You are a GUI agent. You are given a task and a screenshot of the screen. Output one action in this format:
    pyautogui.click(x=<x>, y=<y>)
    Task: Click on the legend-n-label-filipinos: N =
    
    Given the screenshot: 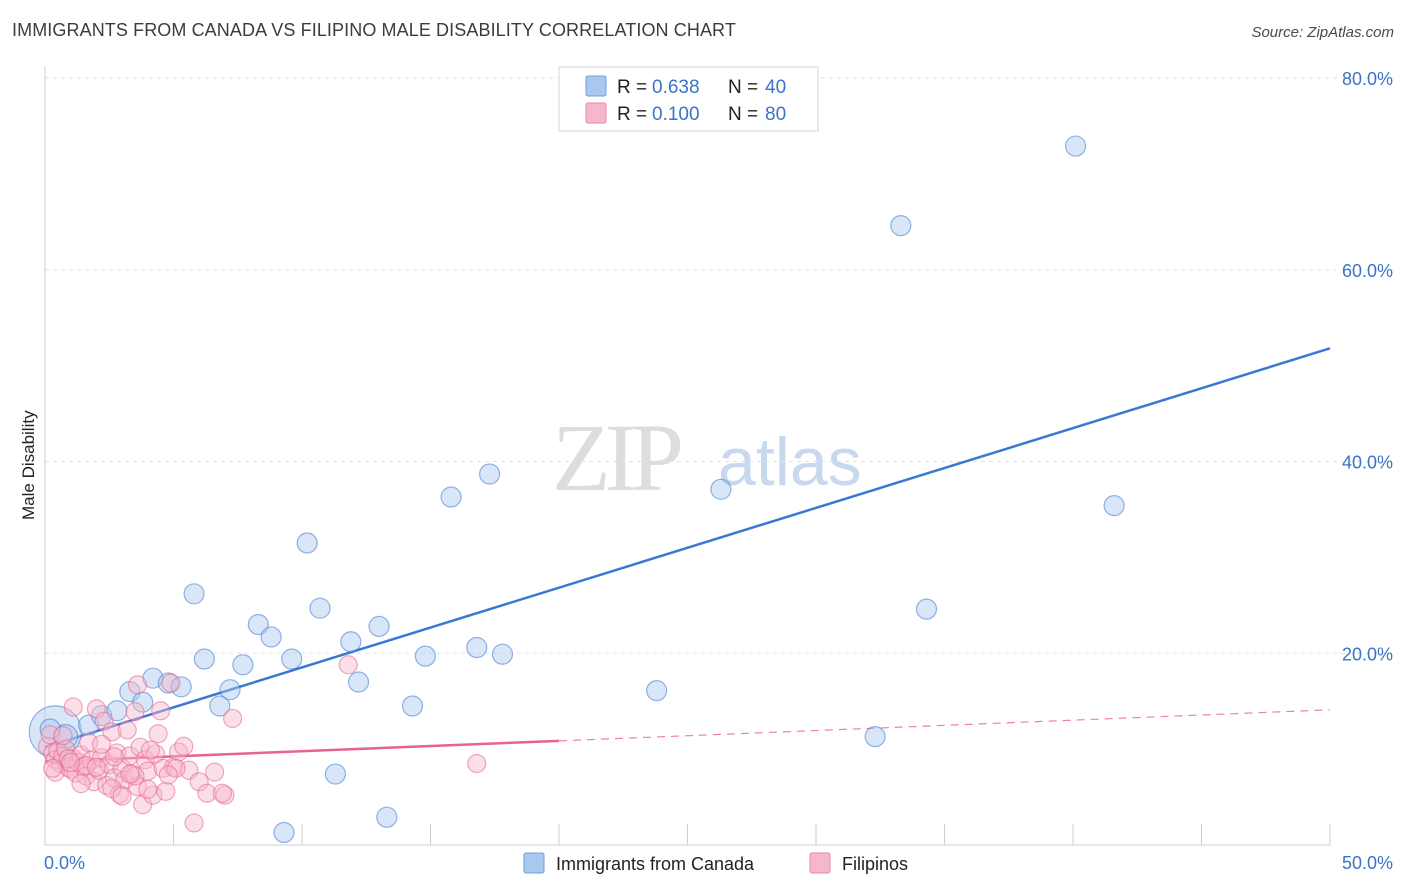 What is the action you would take?
    pyautogui.click(x=743, y=114)
    